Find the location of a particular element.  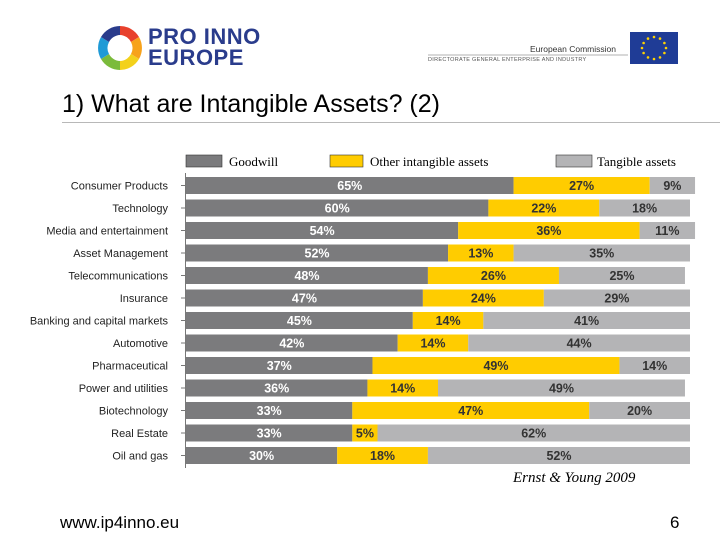

bar-row: Technology 60% 22% 18% is located at coordinates (401, 208).